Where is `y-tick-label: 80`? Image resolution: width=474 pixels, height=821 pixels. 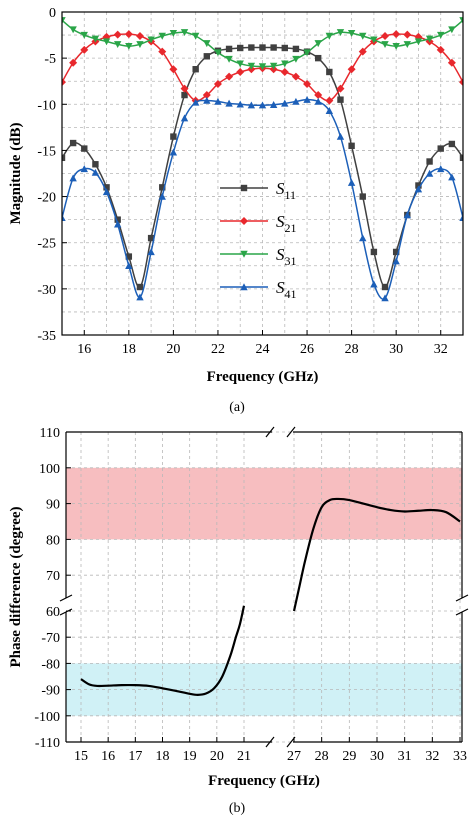 y-tick-label: 80 is located at coordinates (53, 540).